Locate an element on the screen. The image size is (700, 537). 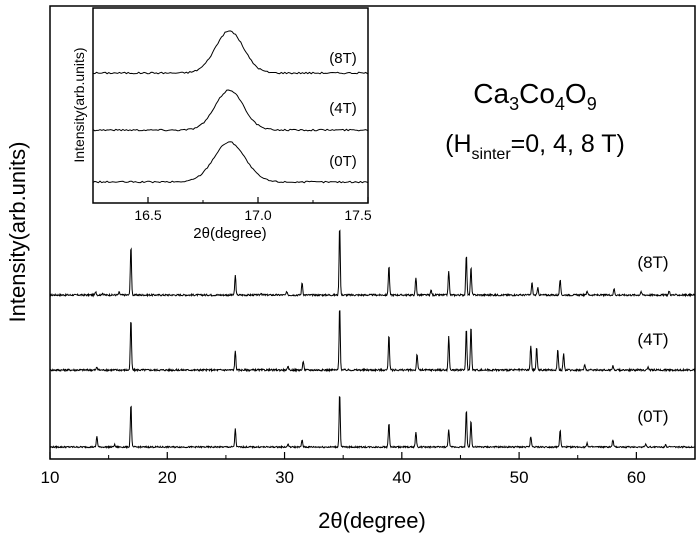
main-x-tick-label: 50 is located at coordinates (519, 477).